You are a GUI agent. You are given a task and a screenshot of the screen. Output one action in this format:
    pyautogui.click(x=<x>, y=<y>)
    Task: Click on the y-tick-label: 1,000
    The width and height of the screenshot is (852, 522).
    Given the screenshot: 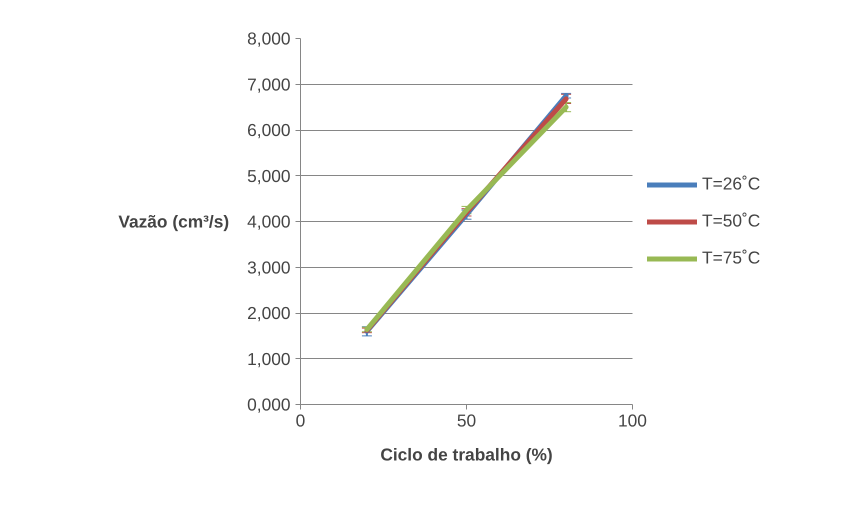 What is the action you would take?
    pyautogui.click(x=269, y=358)
    